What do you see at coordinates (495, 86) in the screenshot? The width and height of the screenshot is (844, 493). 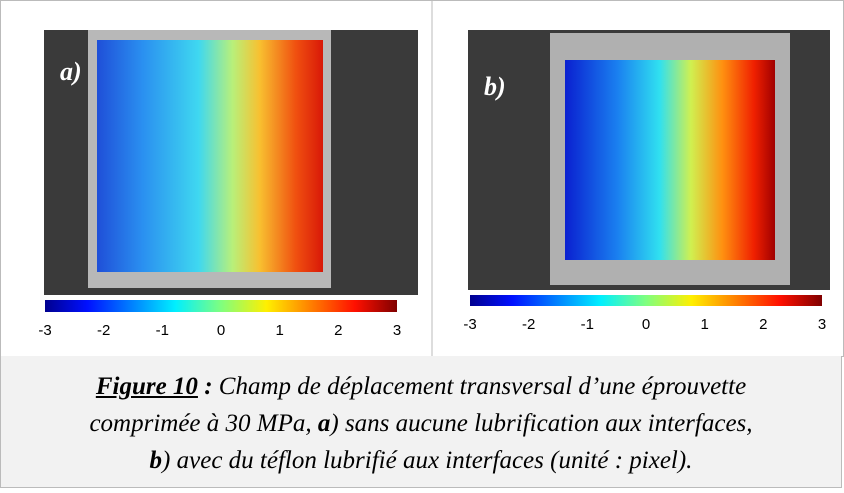 I see `panel-label: b)` at bounding box center [495, 86].